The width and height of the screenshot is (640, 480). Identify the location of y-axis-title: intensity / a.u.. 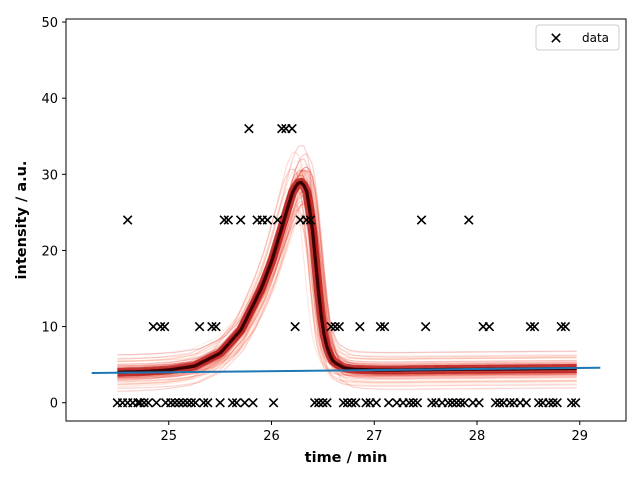
(22, 220).